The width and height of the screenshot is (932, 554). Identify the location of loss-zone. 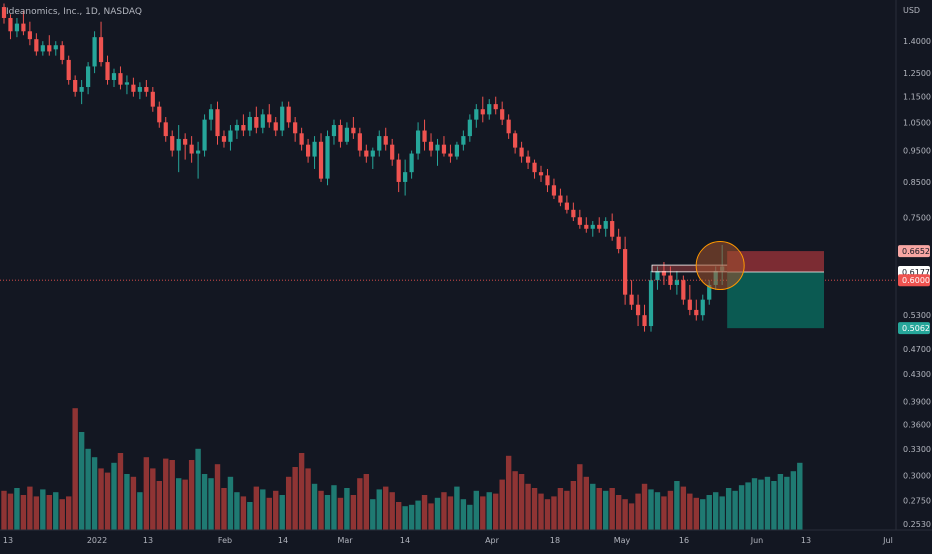
(775, 300).